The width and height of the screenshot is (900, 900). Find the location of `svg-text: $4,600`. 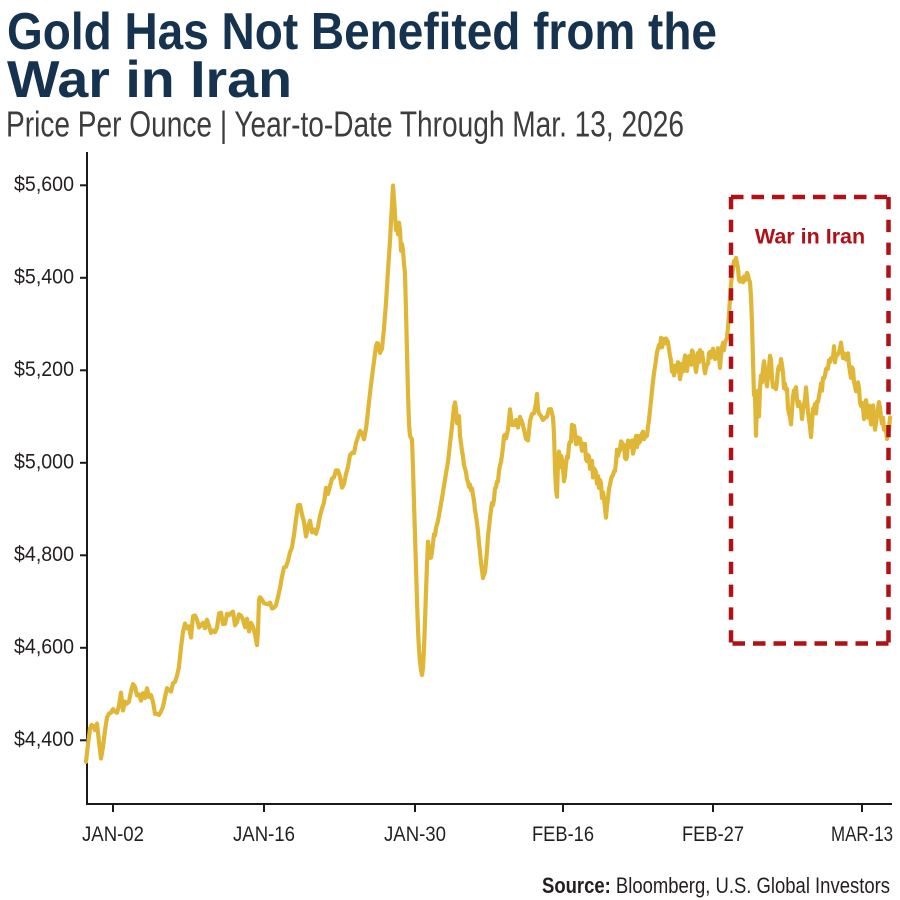

svg-text: $4,600 is located at coordinates (44, 647).